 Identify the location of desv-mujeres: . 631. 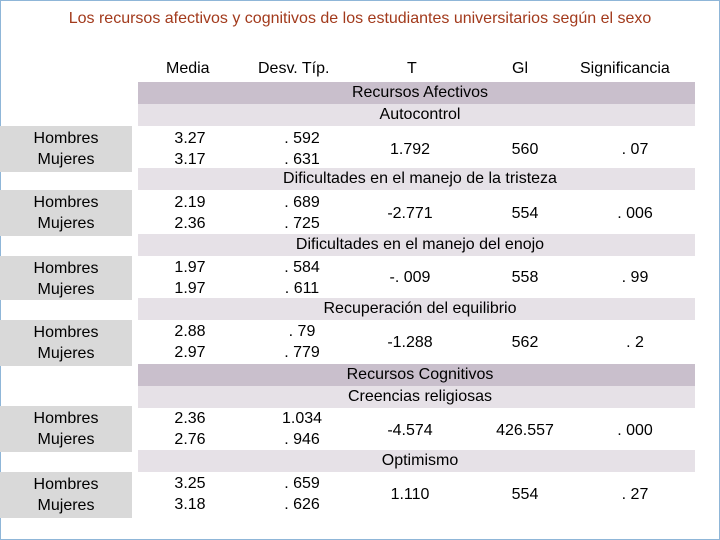
(302, 159).